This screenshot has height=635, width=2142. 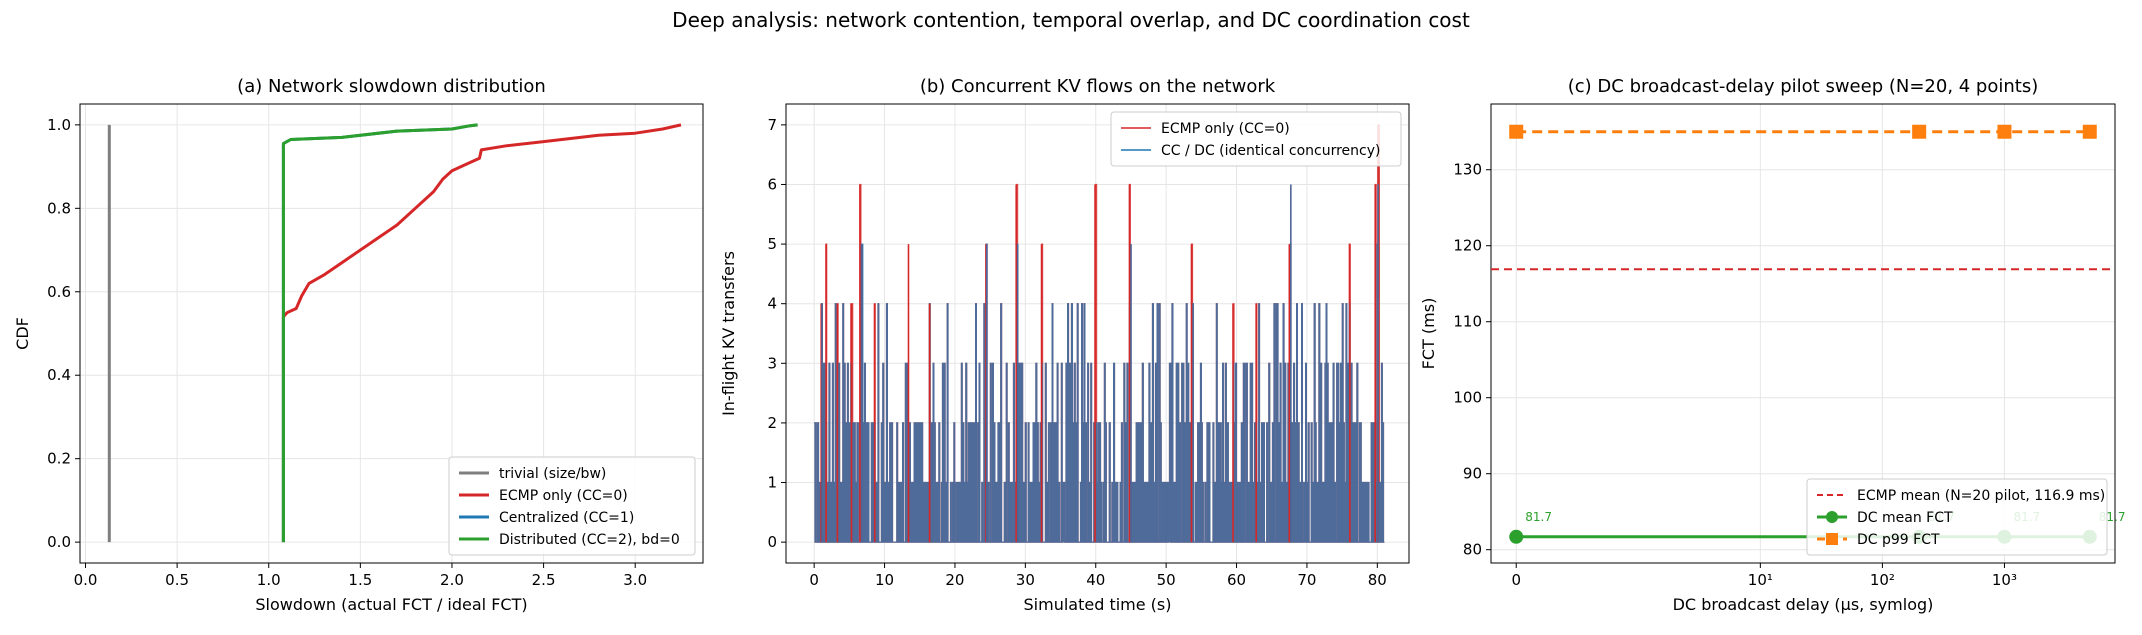 What do you see at coordinates (1467, 322) in the screenshot?
I see `panel-c-y-tick-label: 110` at bounding box center [1467, 322].